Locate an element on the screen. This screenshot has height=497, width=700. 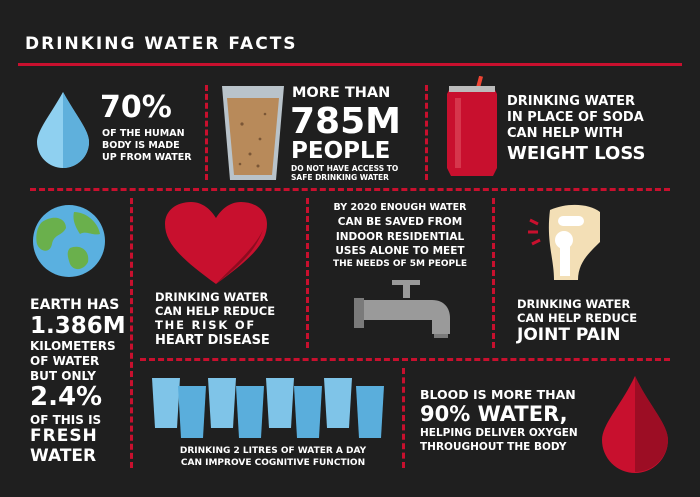
water-glass-icon is located at coordinates (253, 133).